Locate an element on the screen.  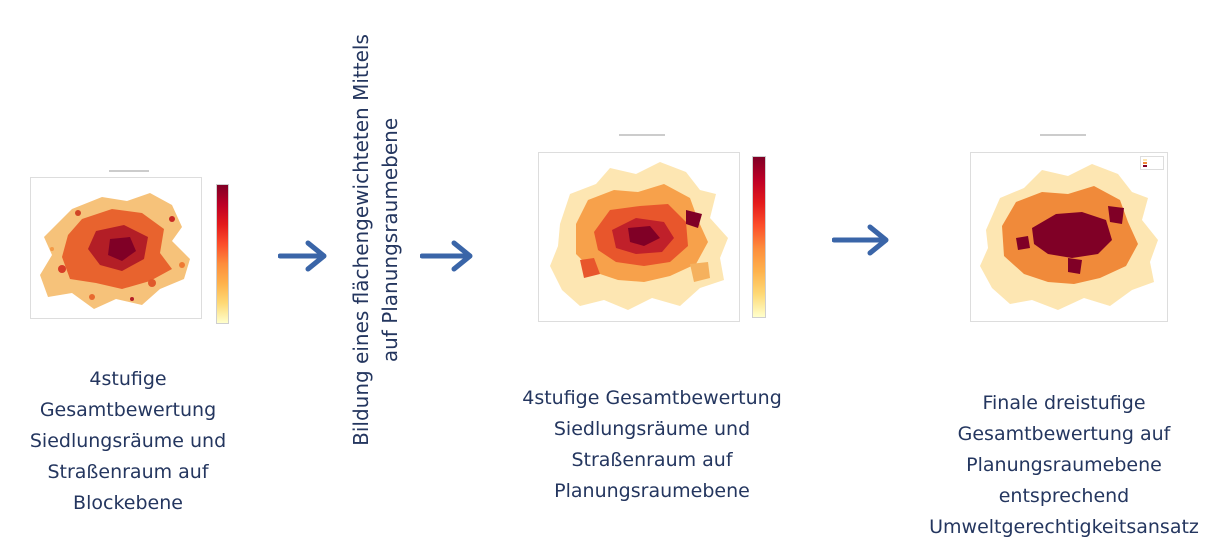
map-blockebene is located at coordinates (129, 246).